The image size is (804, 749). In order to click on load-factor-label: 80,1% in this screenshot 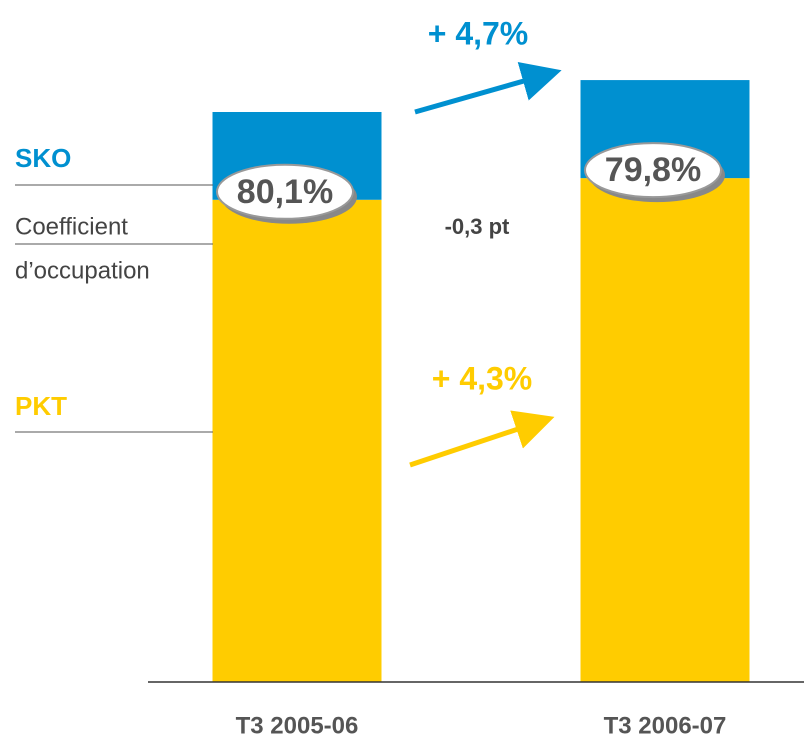, I will do `click(285, 192)`.